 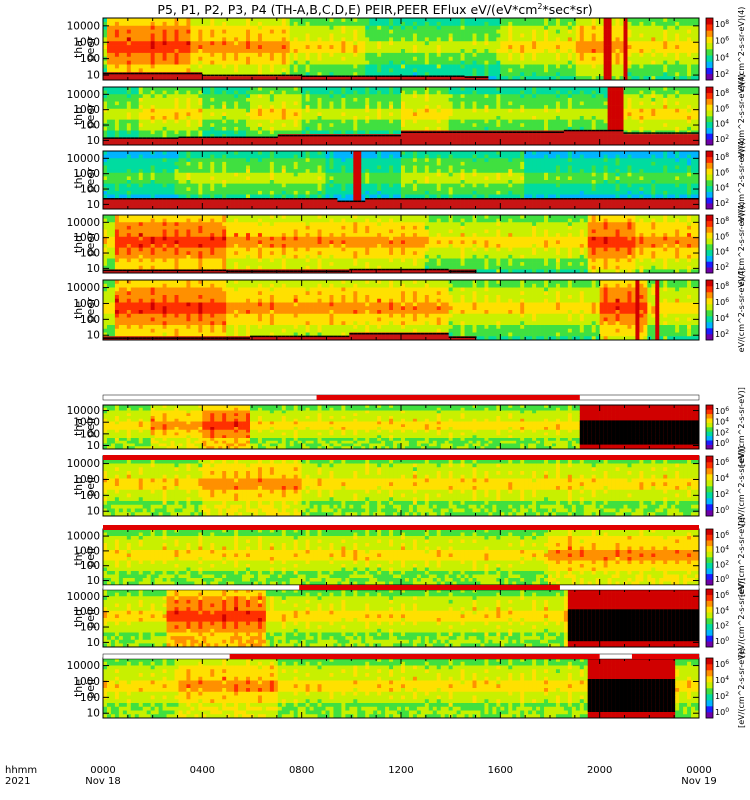 What do you see at coordinates (102, 781) in the screenshot?
I see `x-tick-date: Nov 18` at bounding box center [102, 781].